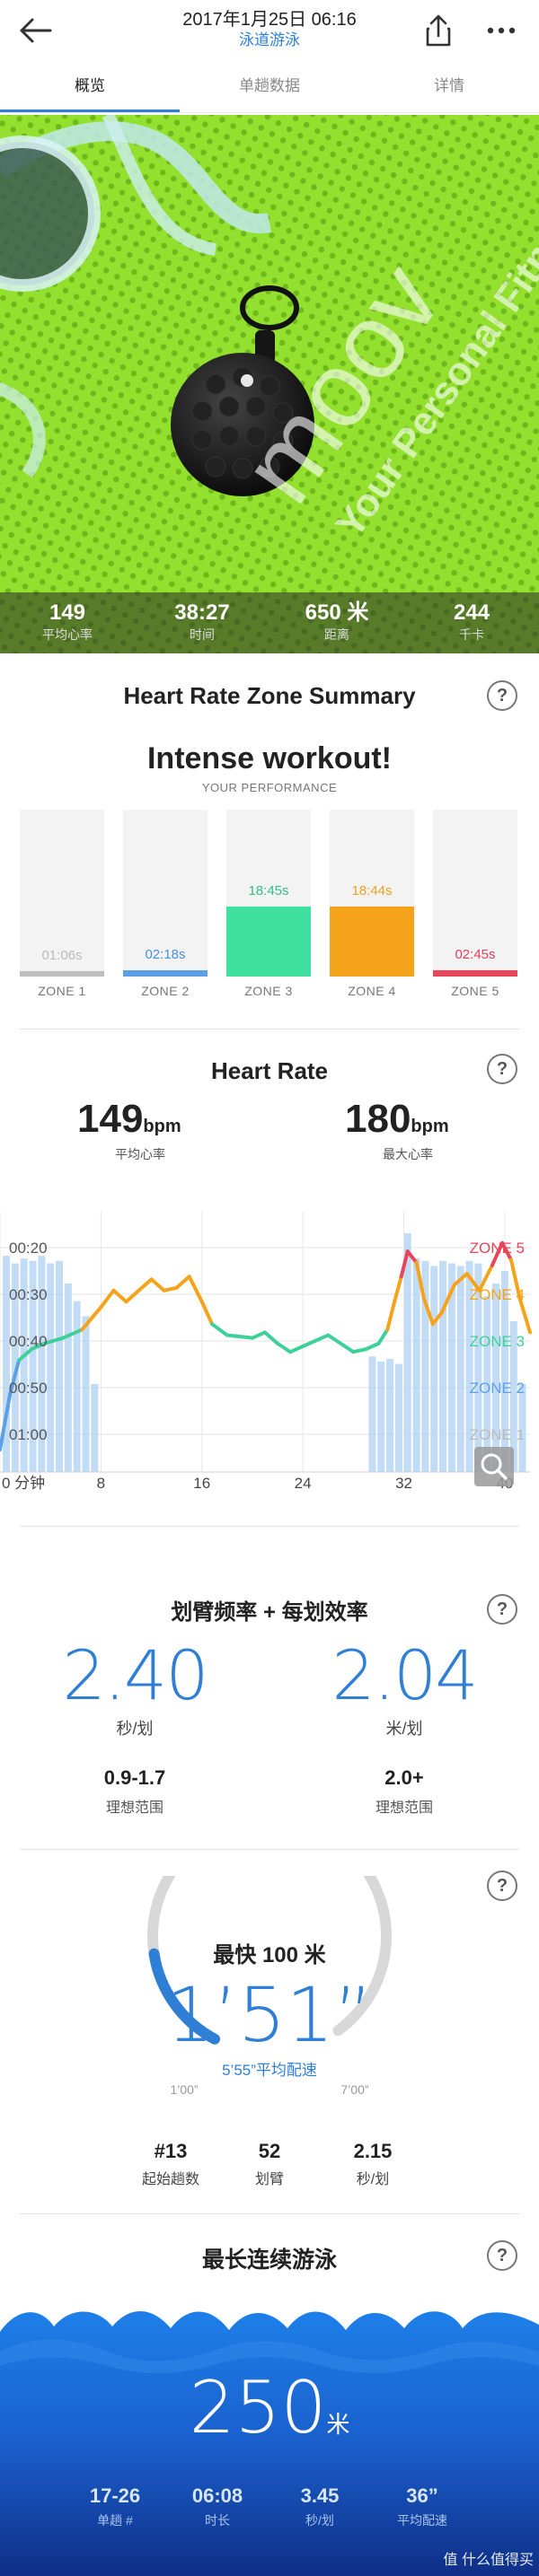 This screenshot has height=2576, width=539. Describe the element at coordinates (202, 621) in the screenshot. I see `hero-stat-time: 38:27 时间` at that location.